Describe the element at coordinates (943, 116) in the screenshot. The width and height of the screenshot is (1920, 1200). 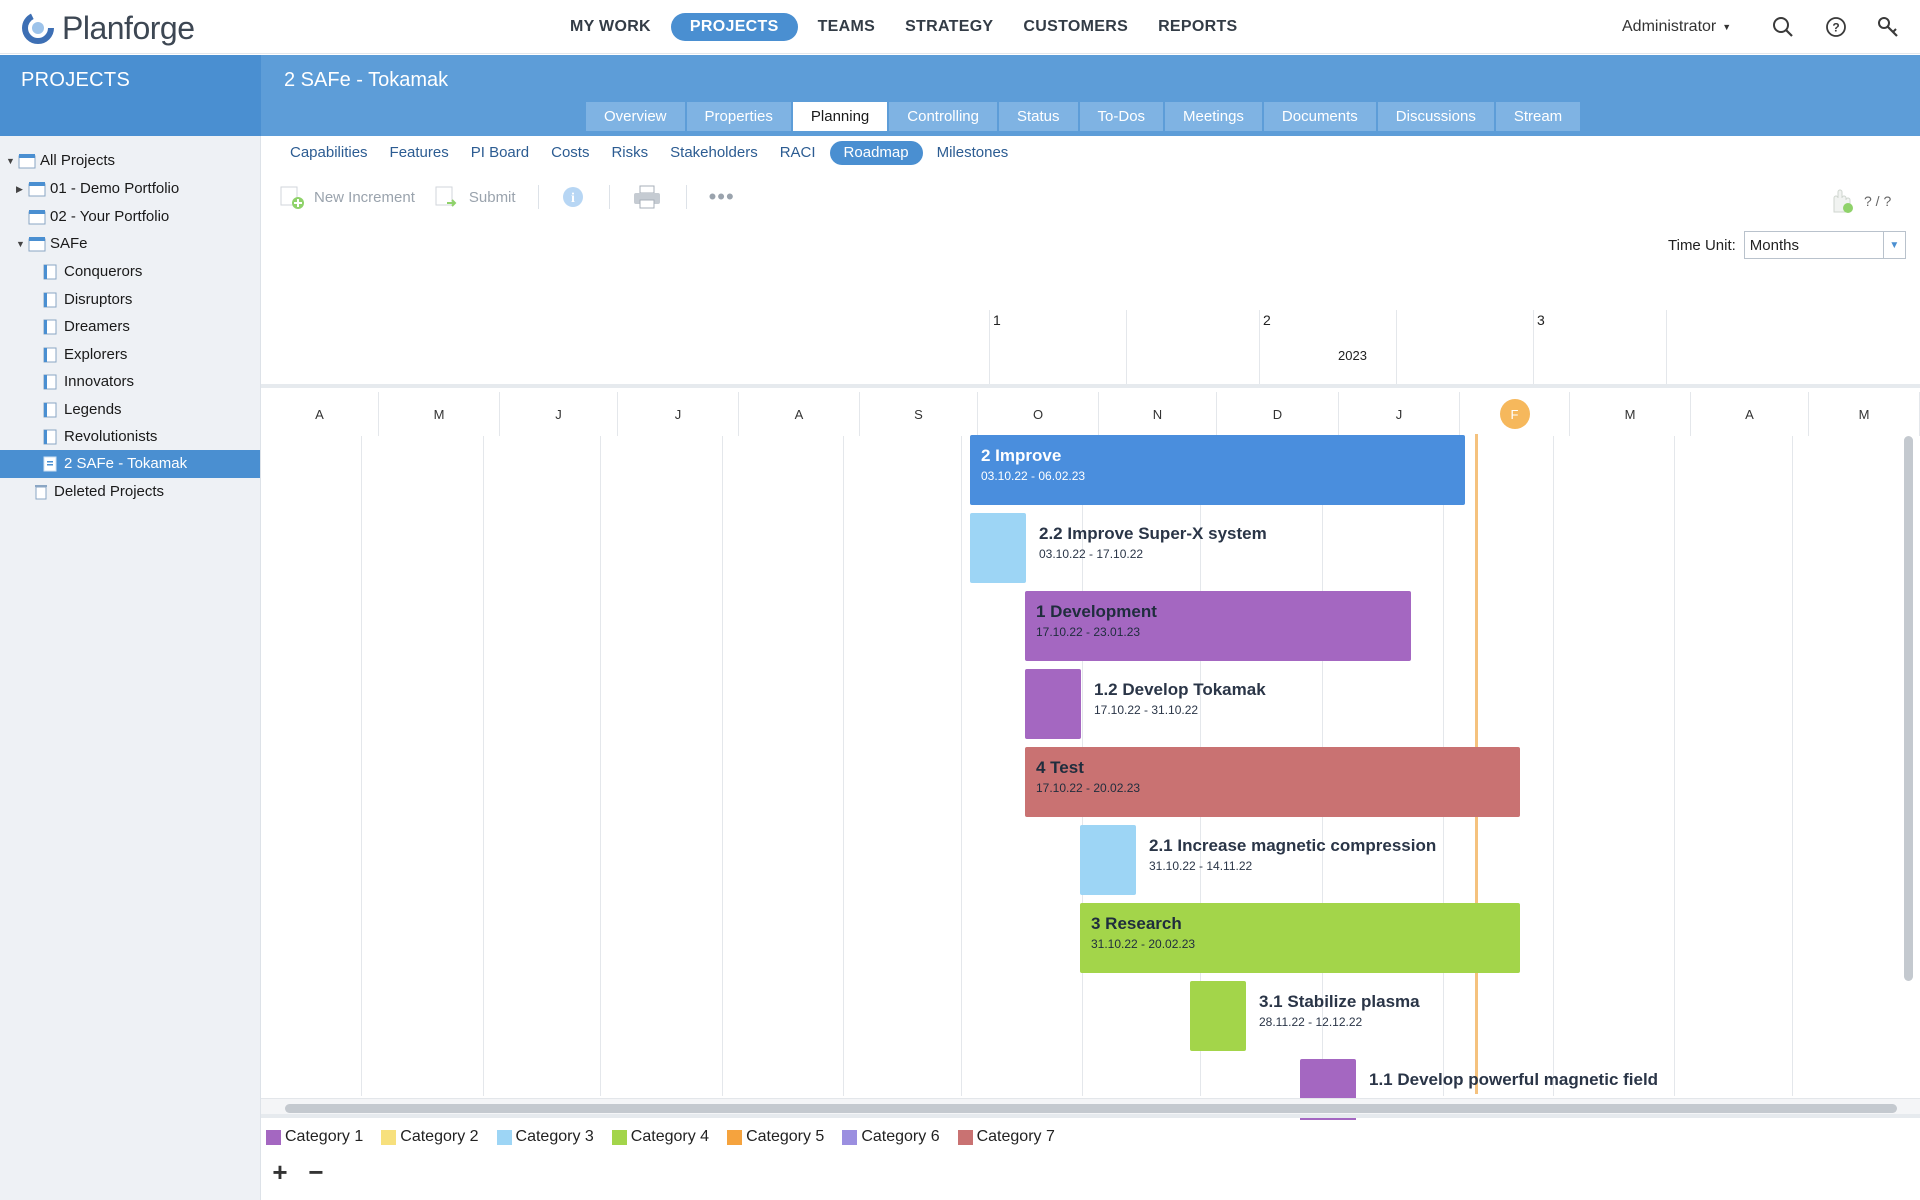
I see `tab-controlling: Controlling` at that location.